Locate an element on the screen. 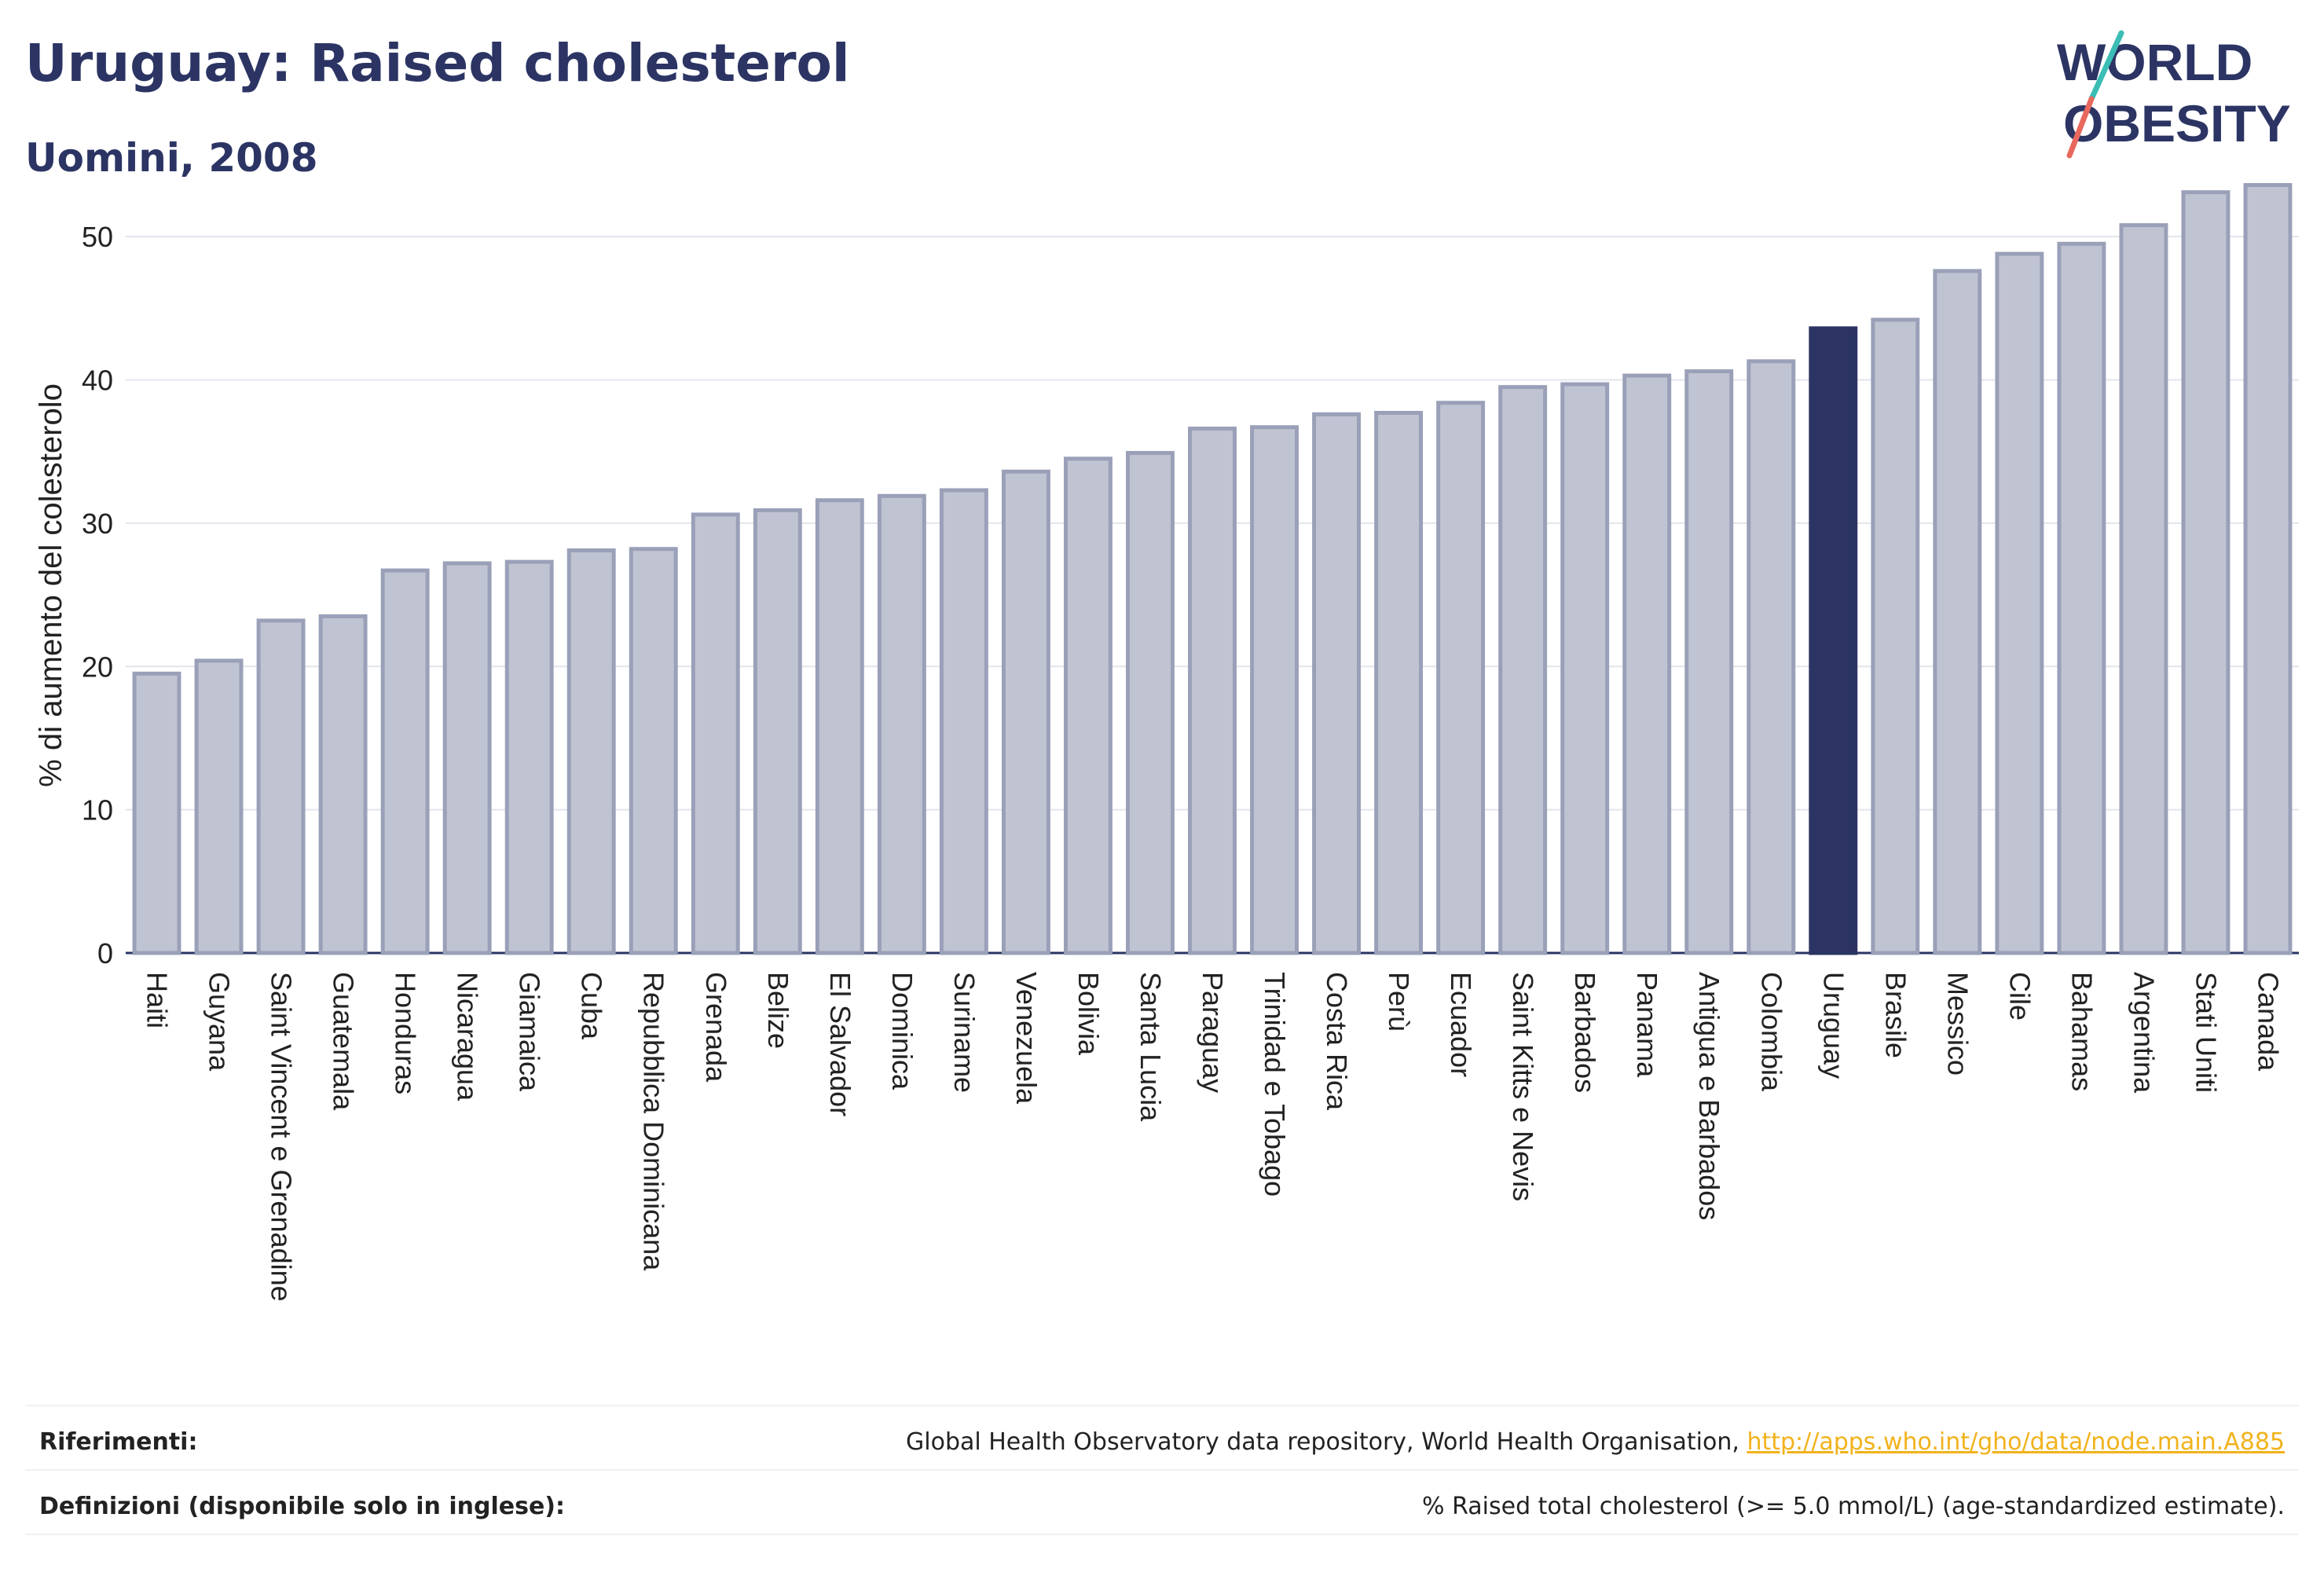  bar-dominica is located at coordinates (901, 724).